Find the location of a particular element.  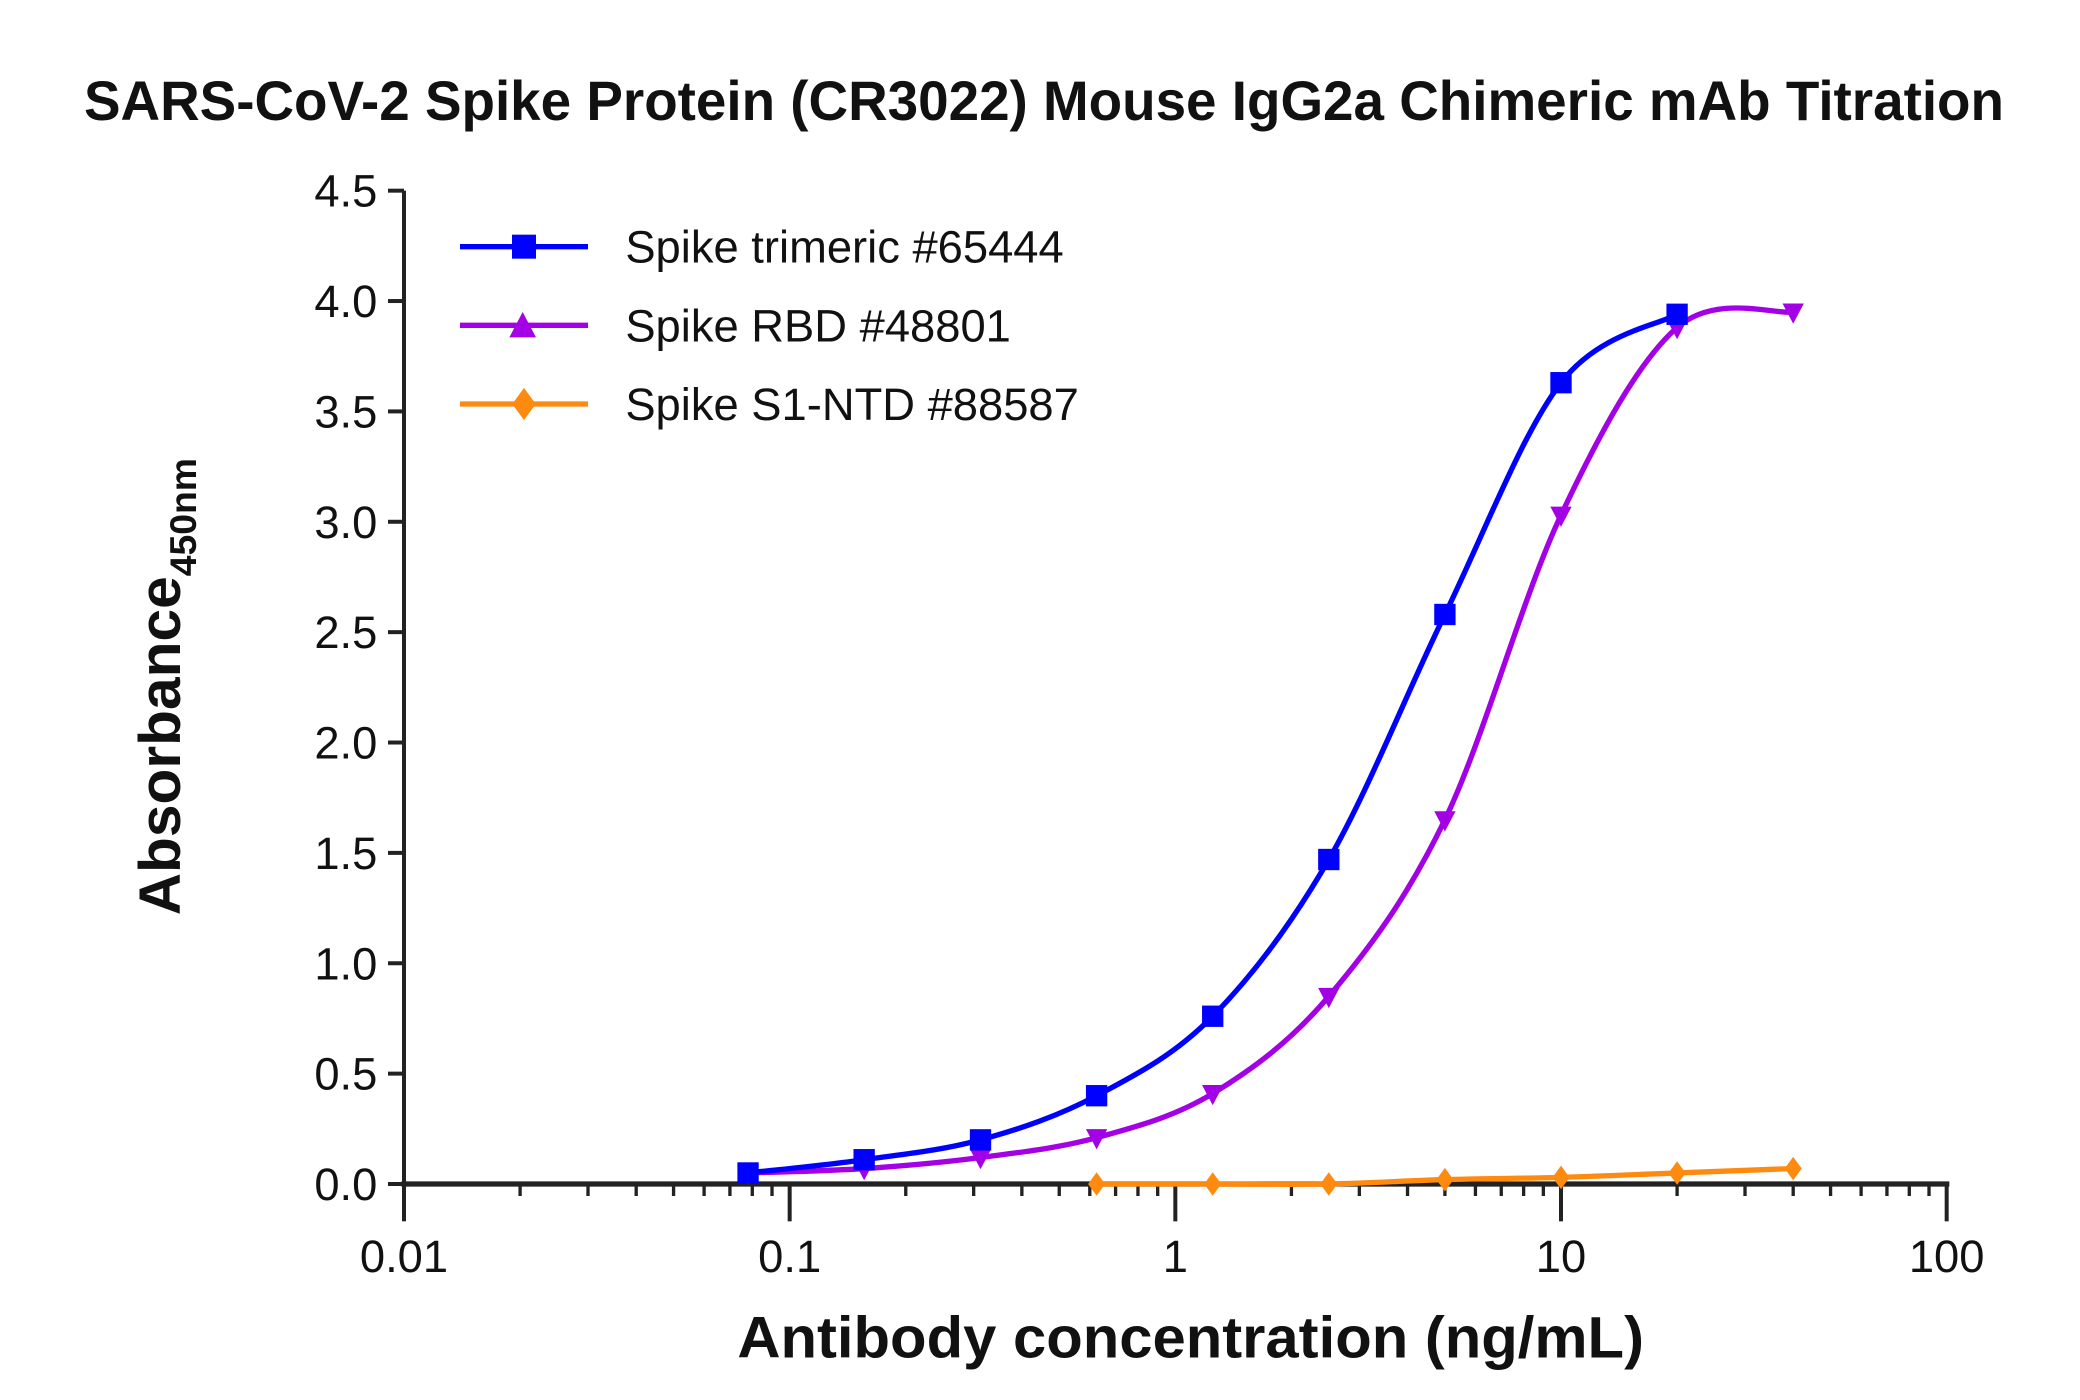

y-tick-label: 2.5 is located at coordinates (345, 632).